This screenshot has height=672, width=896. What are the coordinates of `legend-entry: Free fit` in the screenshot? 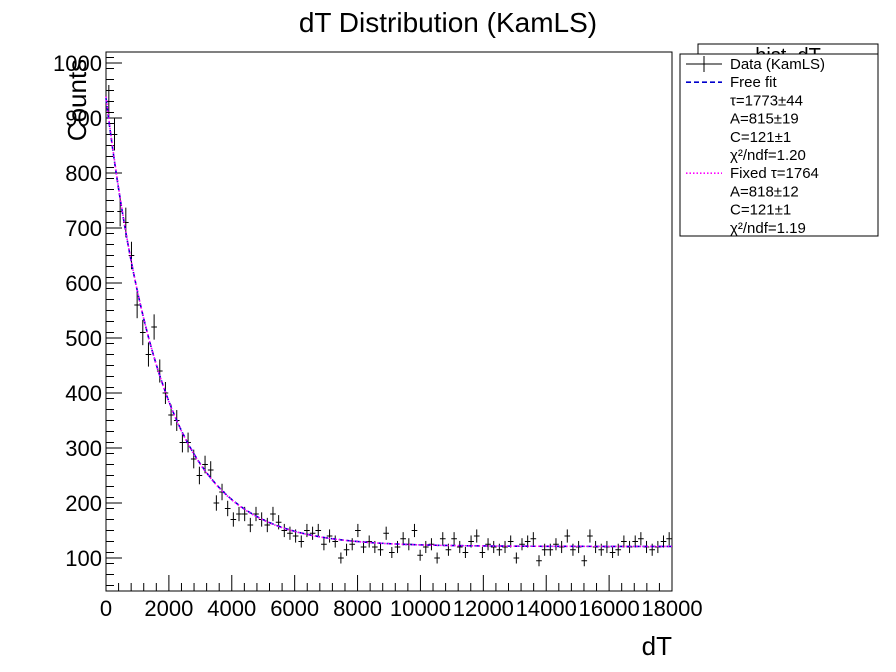 It's located at (732, 82).